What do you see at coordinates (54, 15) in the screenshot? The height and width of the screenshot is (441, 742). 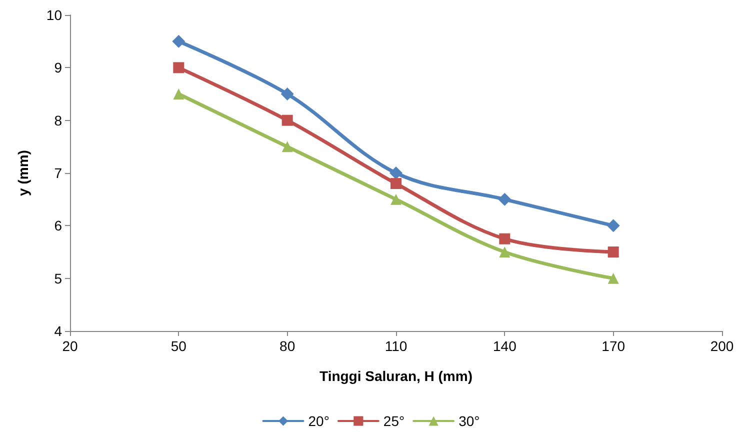 I see `y-tick-label: 10` at bounding box center [54, 15].